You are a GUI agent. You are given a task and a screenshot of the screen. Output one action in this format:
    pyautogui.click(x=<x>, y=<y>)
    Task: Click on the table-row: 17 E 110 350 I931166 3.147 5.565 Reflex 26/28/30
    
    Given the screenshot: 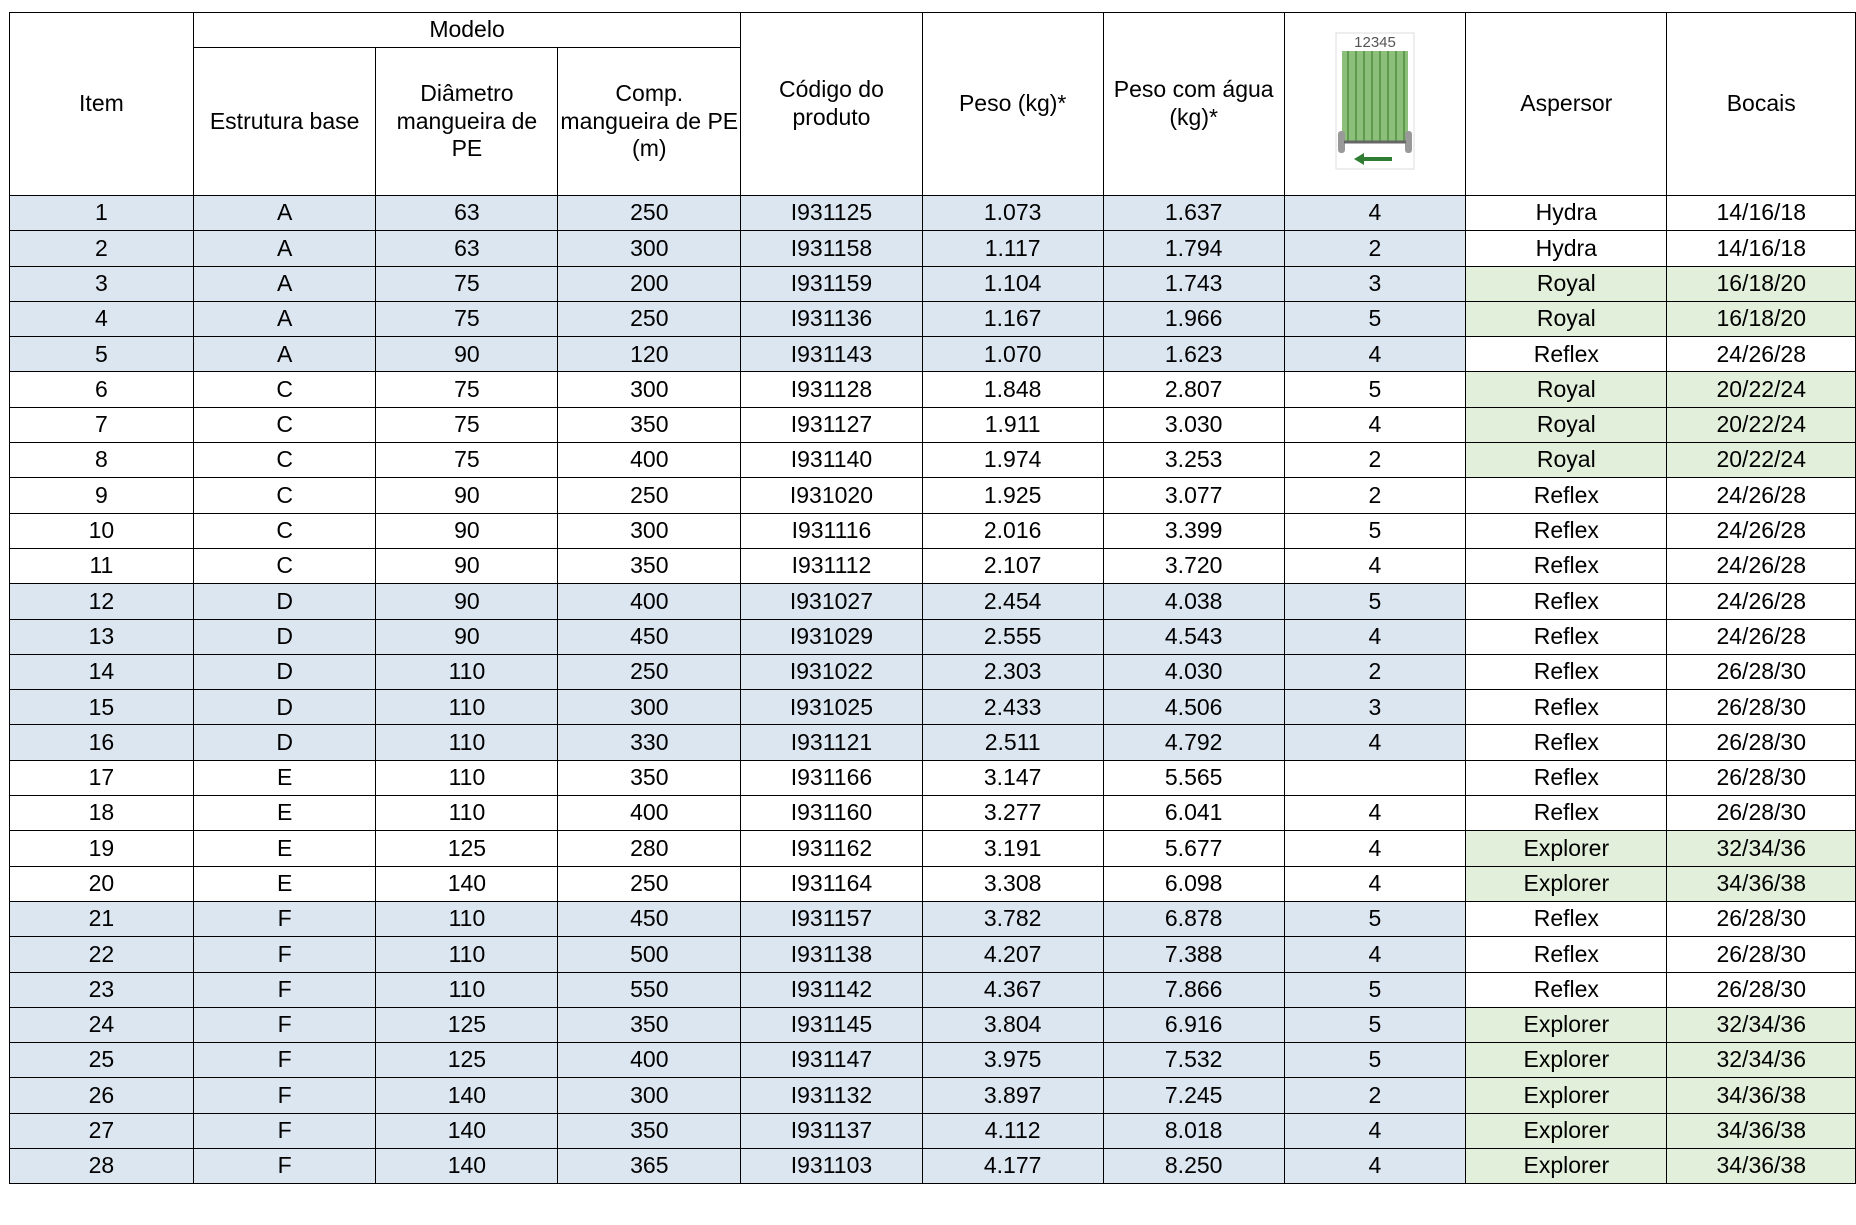 What is the action you would take?
    pyautogui.click(x=932, y=778)
    